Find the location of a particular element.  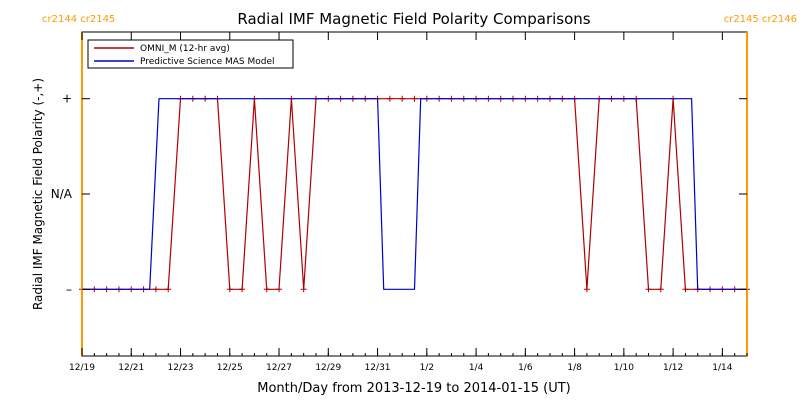

x-tick-label: 12/29 is located at coordinates (328, 368).